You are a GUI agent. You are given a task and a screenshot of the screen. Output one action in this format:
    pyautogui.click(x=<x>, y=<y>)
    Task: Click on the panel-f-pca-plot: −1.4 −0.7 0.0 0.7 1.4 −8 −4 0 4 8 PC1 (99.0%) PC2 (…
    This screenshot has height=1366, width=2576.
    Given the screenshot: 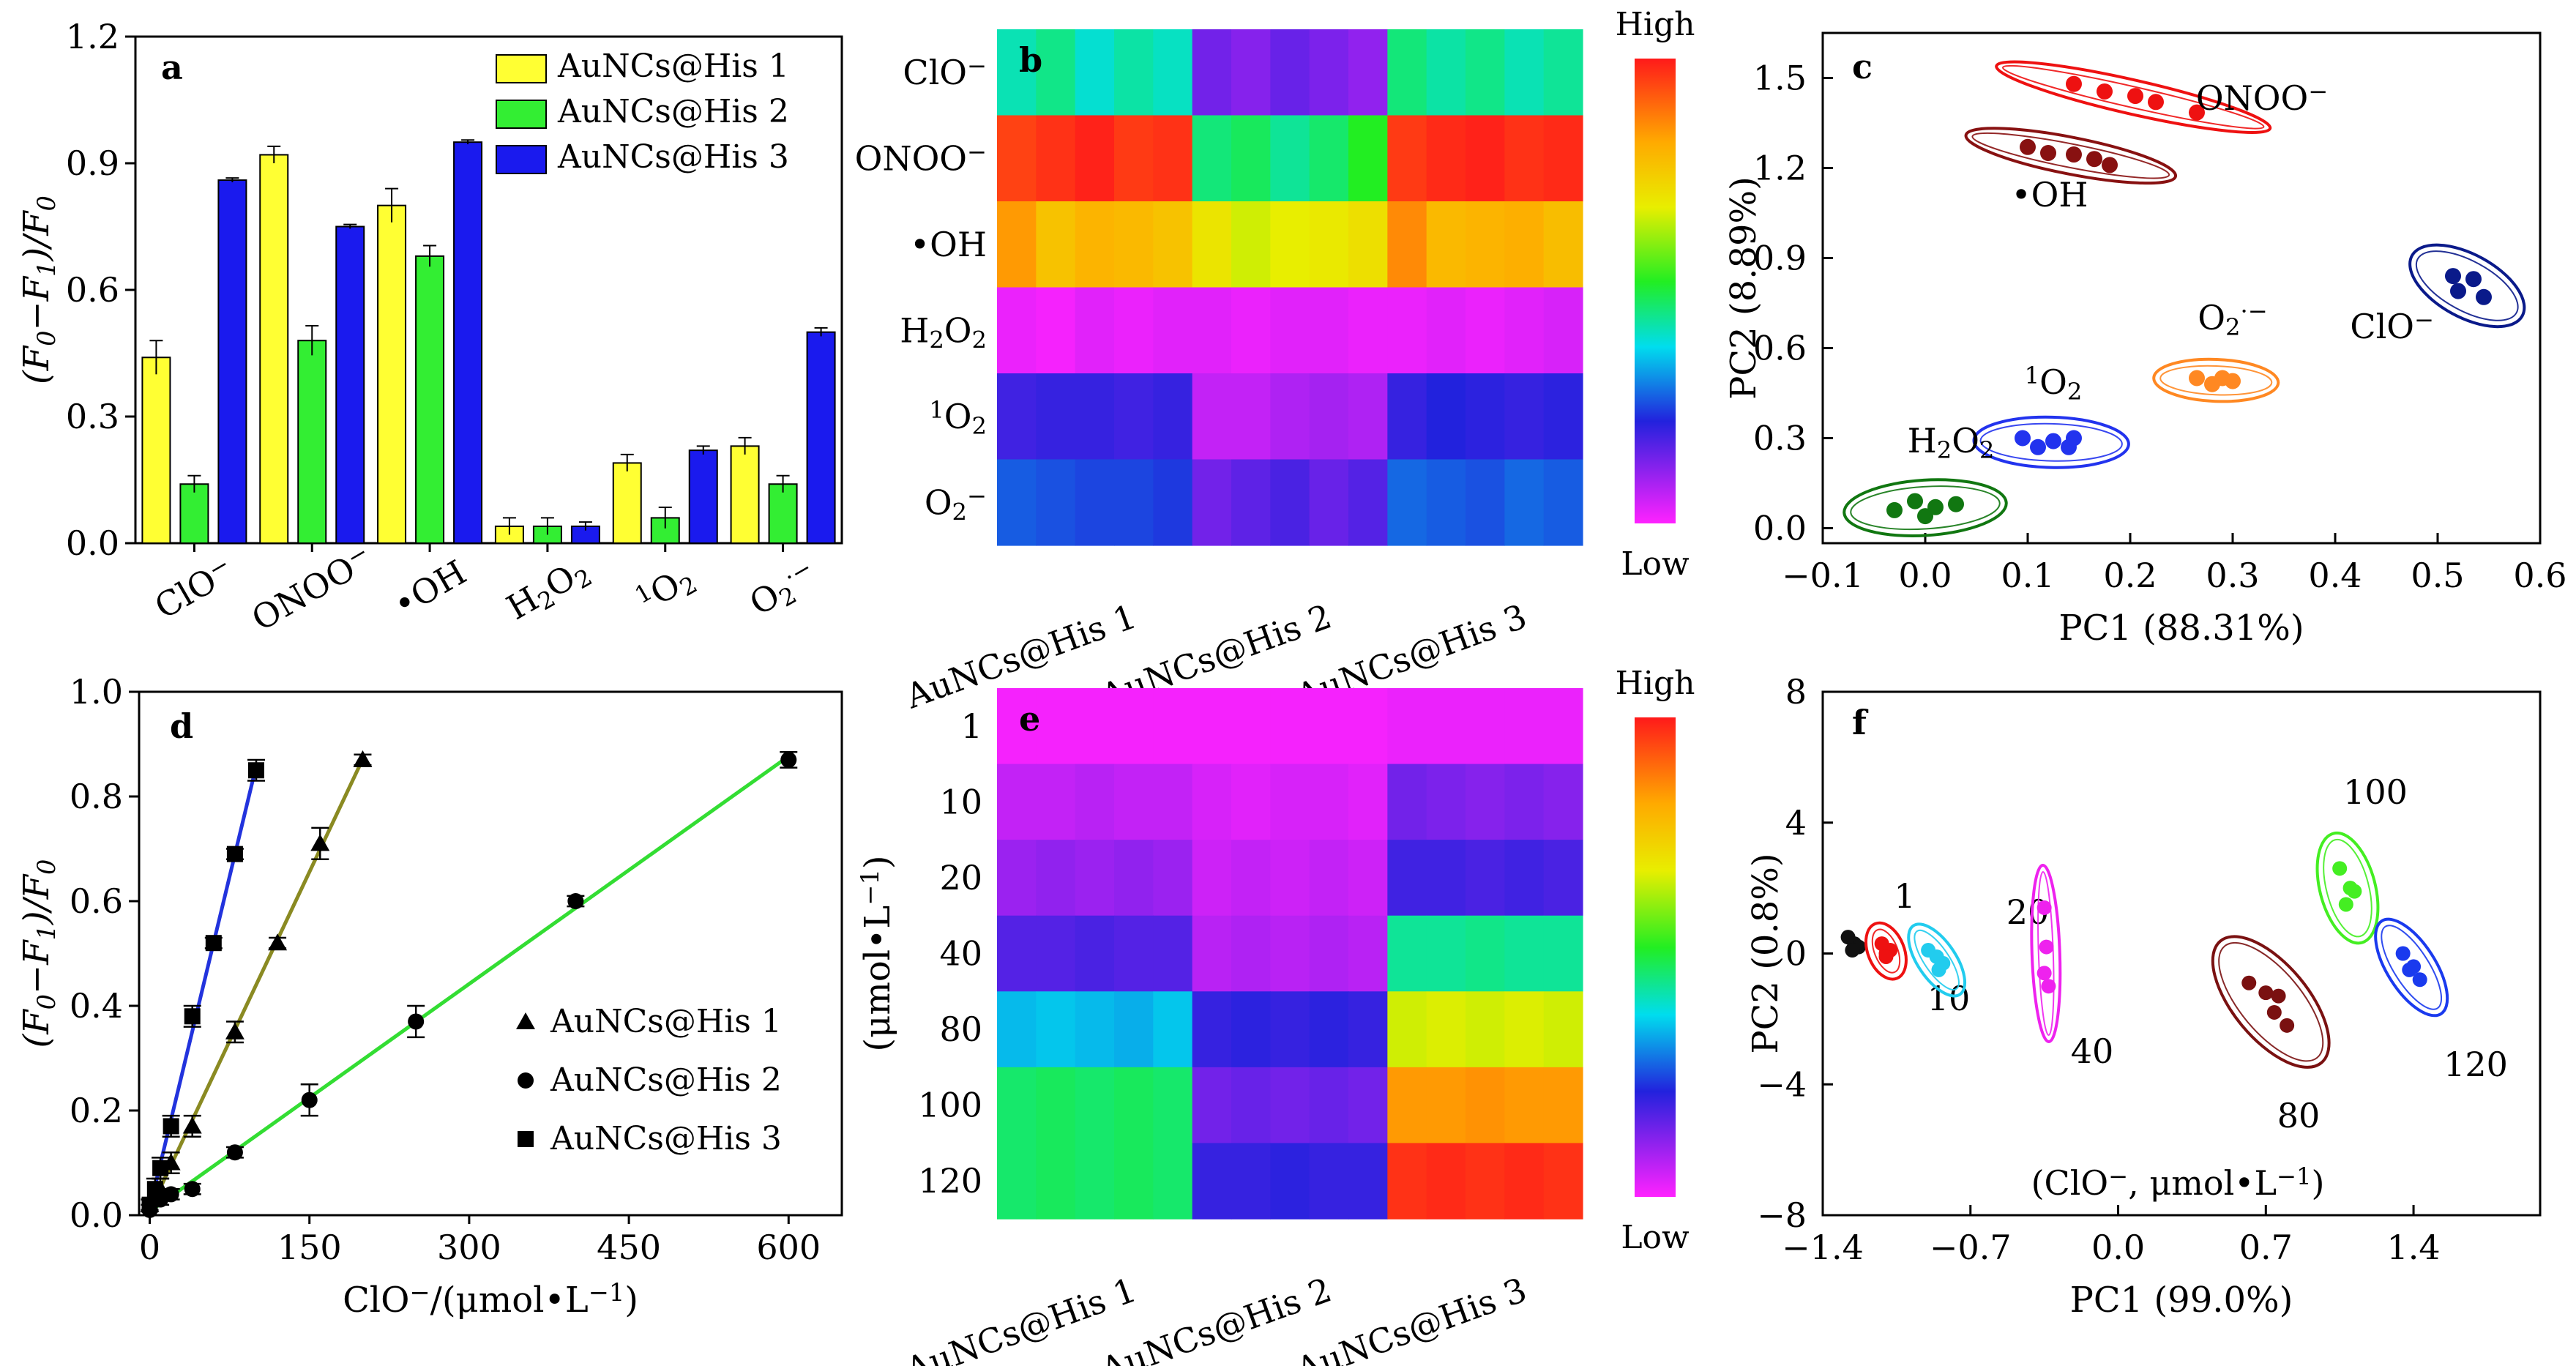 What is the action you would take?
    pyautogui.click(x=2143, y=997)
    